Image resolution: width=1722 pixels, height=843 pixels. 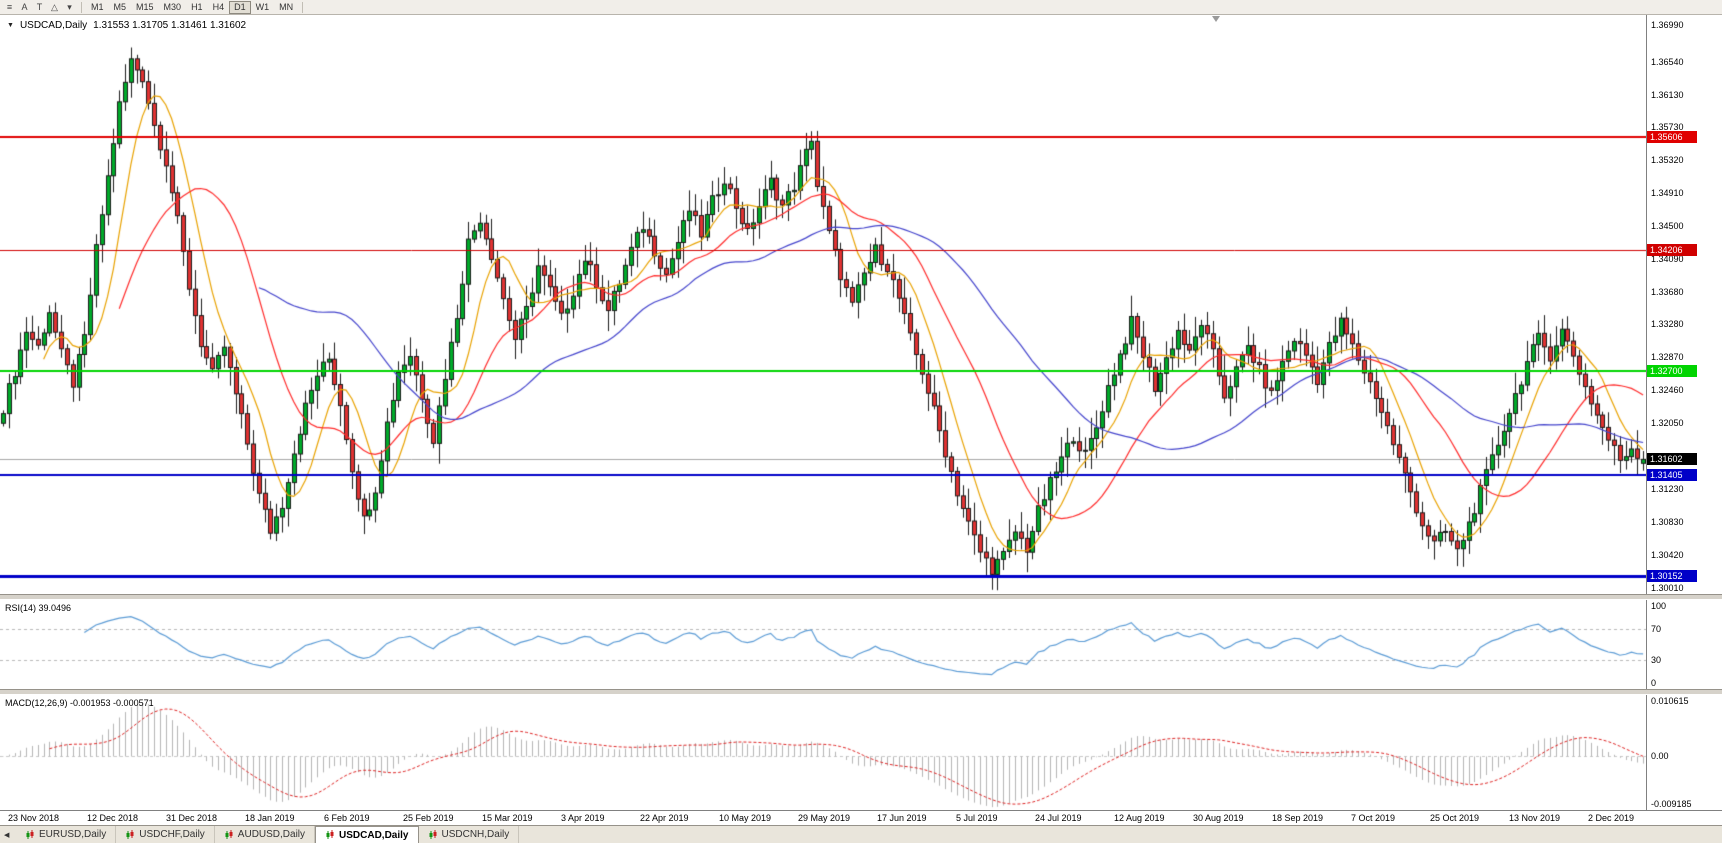 I want to click on tab-usdchf: USDCHF,Daily, so click(x=165, y=834).